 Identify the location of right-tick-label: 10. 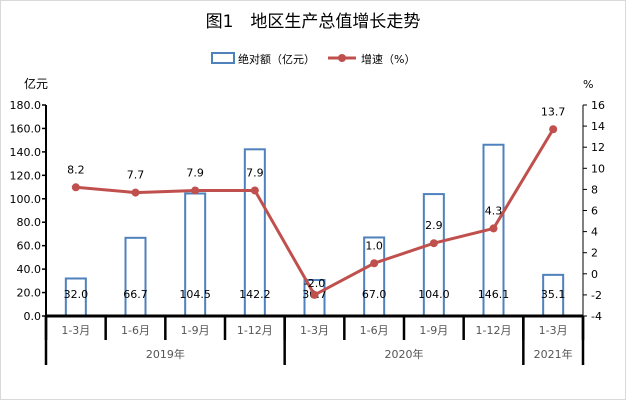
(598, 168).